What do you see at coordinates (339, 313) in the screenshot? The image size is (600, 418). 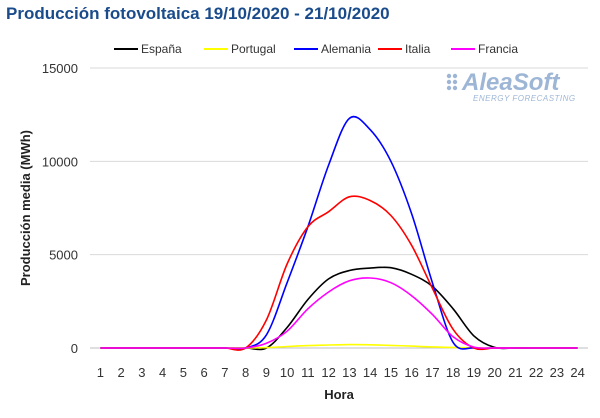 I see `series-line-francia` at bounding box center [339, 313].